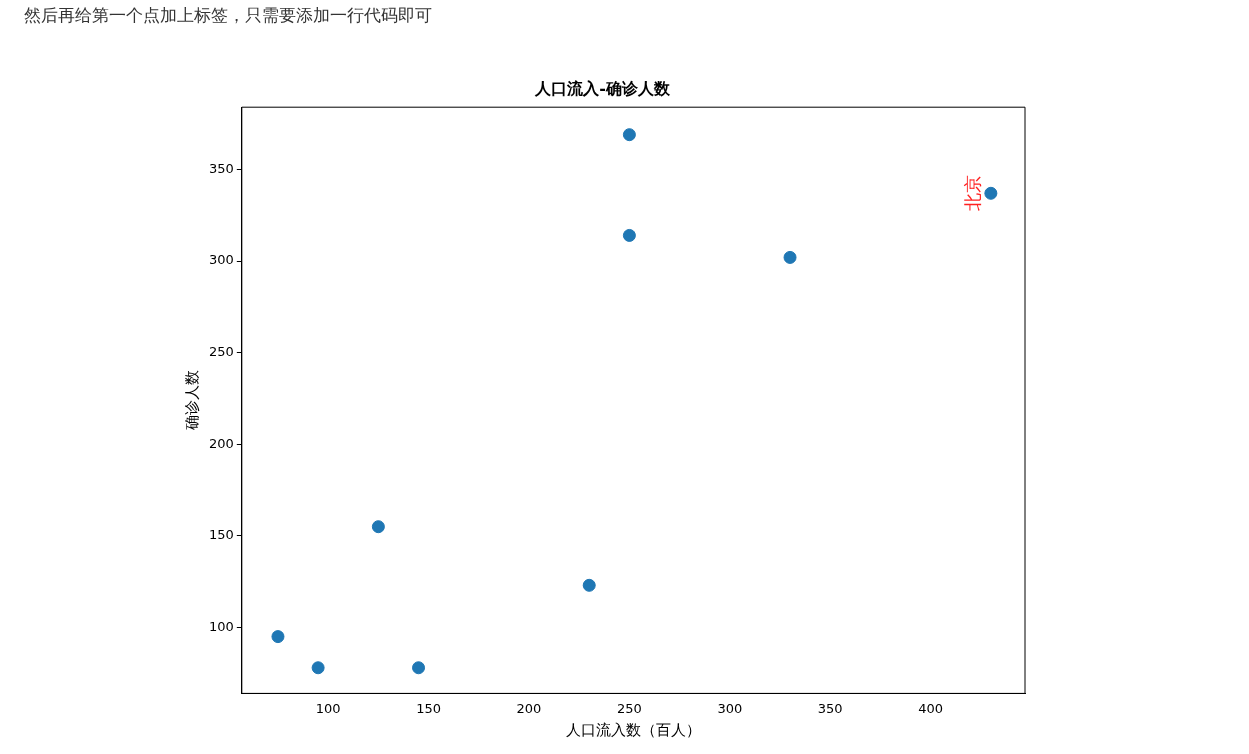 This screenshot has height=754, width=1249. Describe the element at coordinates (221, 352) in the screenshot. I see `y-tick-label: 250` at that location.